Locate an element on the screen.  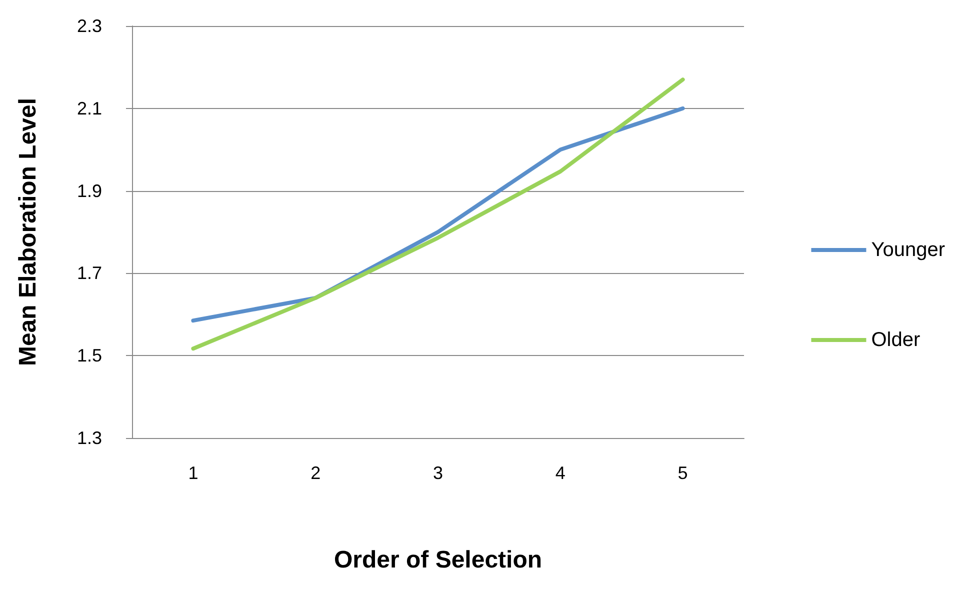
legend-label: Older is located at coordinates (895, 340).